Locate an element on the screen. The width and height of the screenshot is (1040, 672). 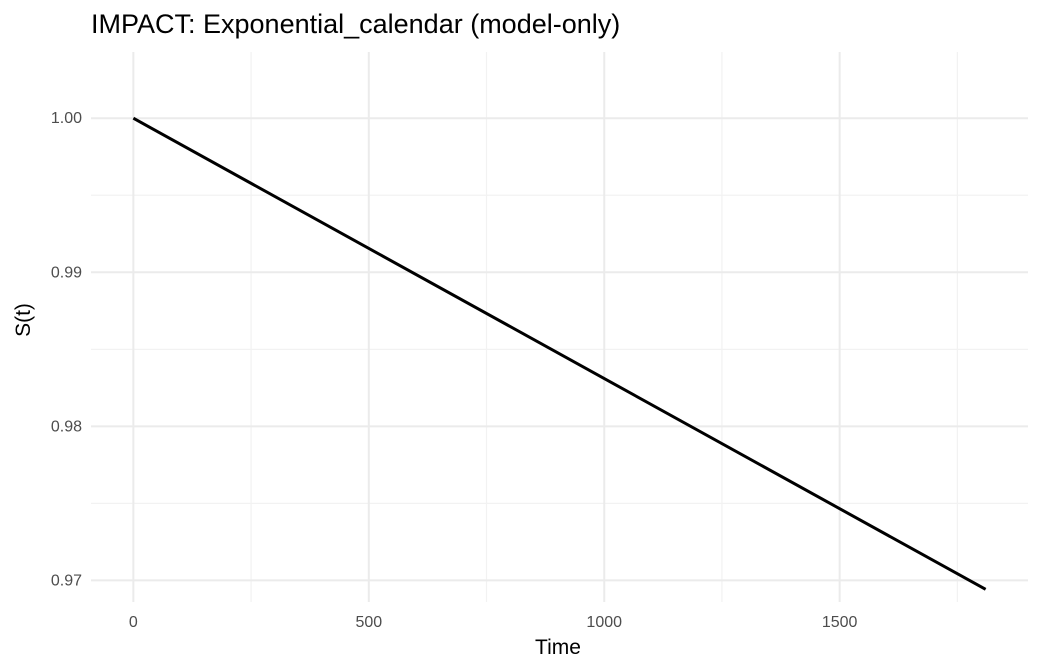
y-tick-label: 1.00 is located at coordinates (66, 118).